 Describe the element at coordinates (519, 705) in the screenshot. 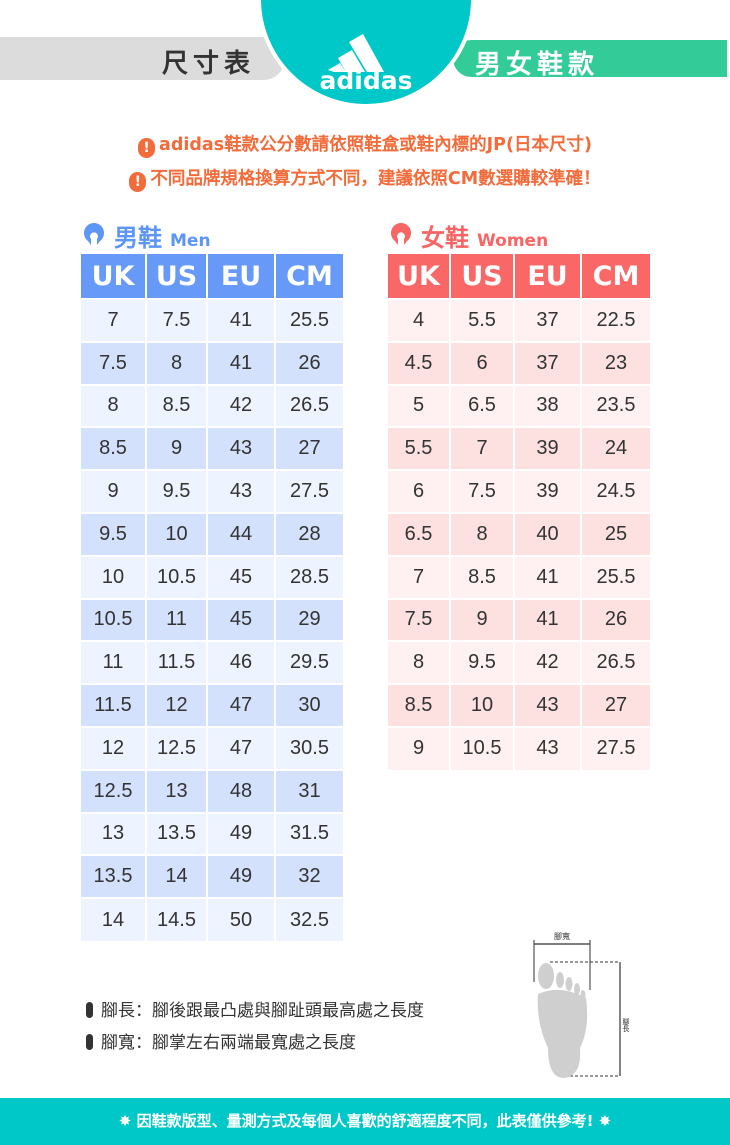

I see `table-row: 8.5 10 43 27` at that location.